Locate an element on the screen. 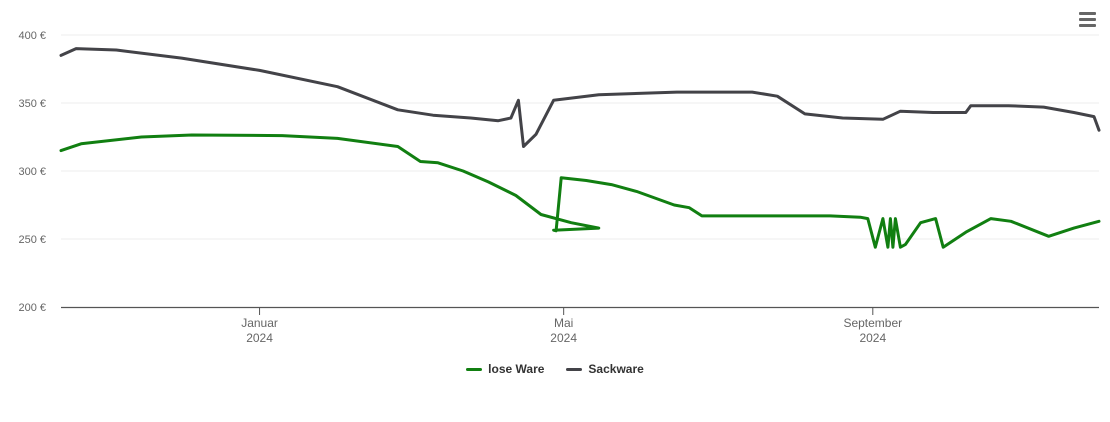 The width and height of the screenshot is (1110, 422). hamburger-menu-icon is located at coordinates (1088, 21).